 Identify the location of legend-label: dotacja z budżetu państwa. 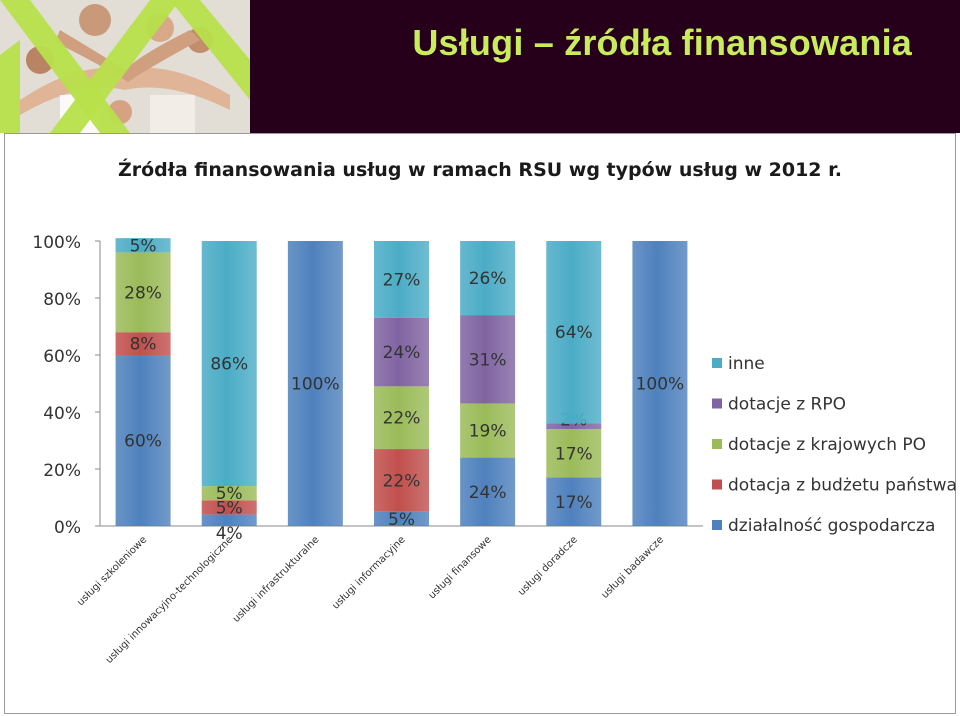
(842, 486).